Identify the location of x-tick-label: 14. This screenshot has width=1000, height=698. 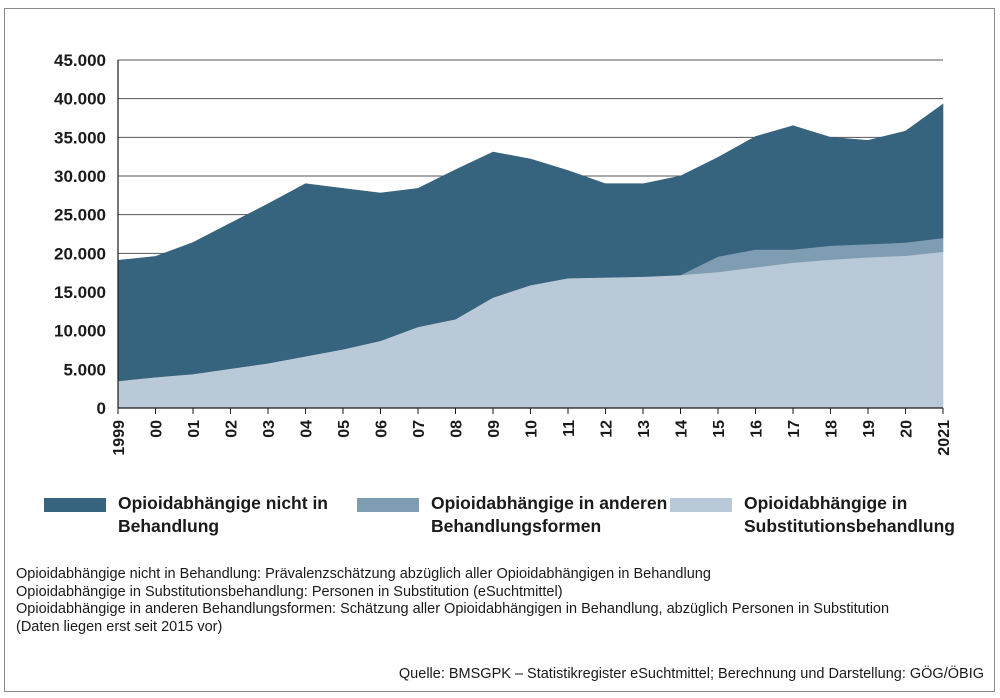
(682, 429).